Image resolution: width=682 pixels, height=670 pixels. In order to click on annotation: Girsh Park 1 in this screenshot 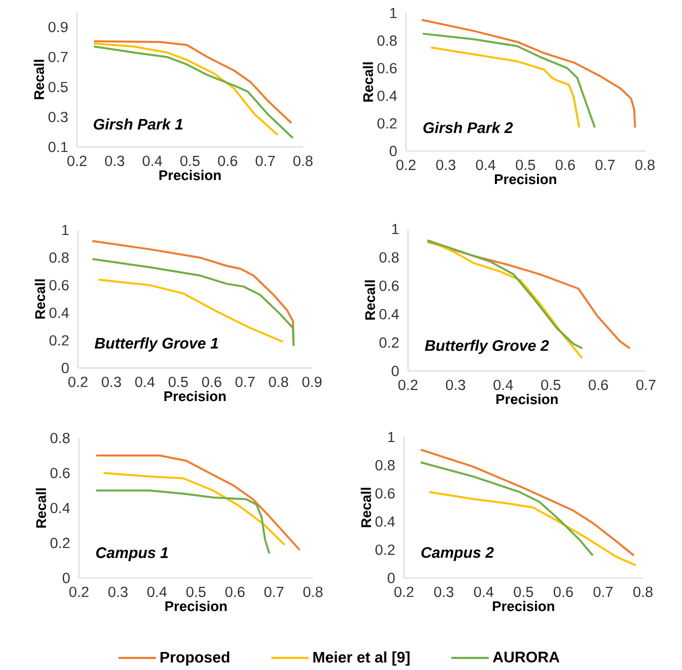, I will do `click(138, 124)`.